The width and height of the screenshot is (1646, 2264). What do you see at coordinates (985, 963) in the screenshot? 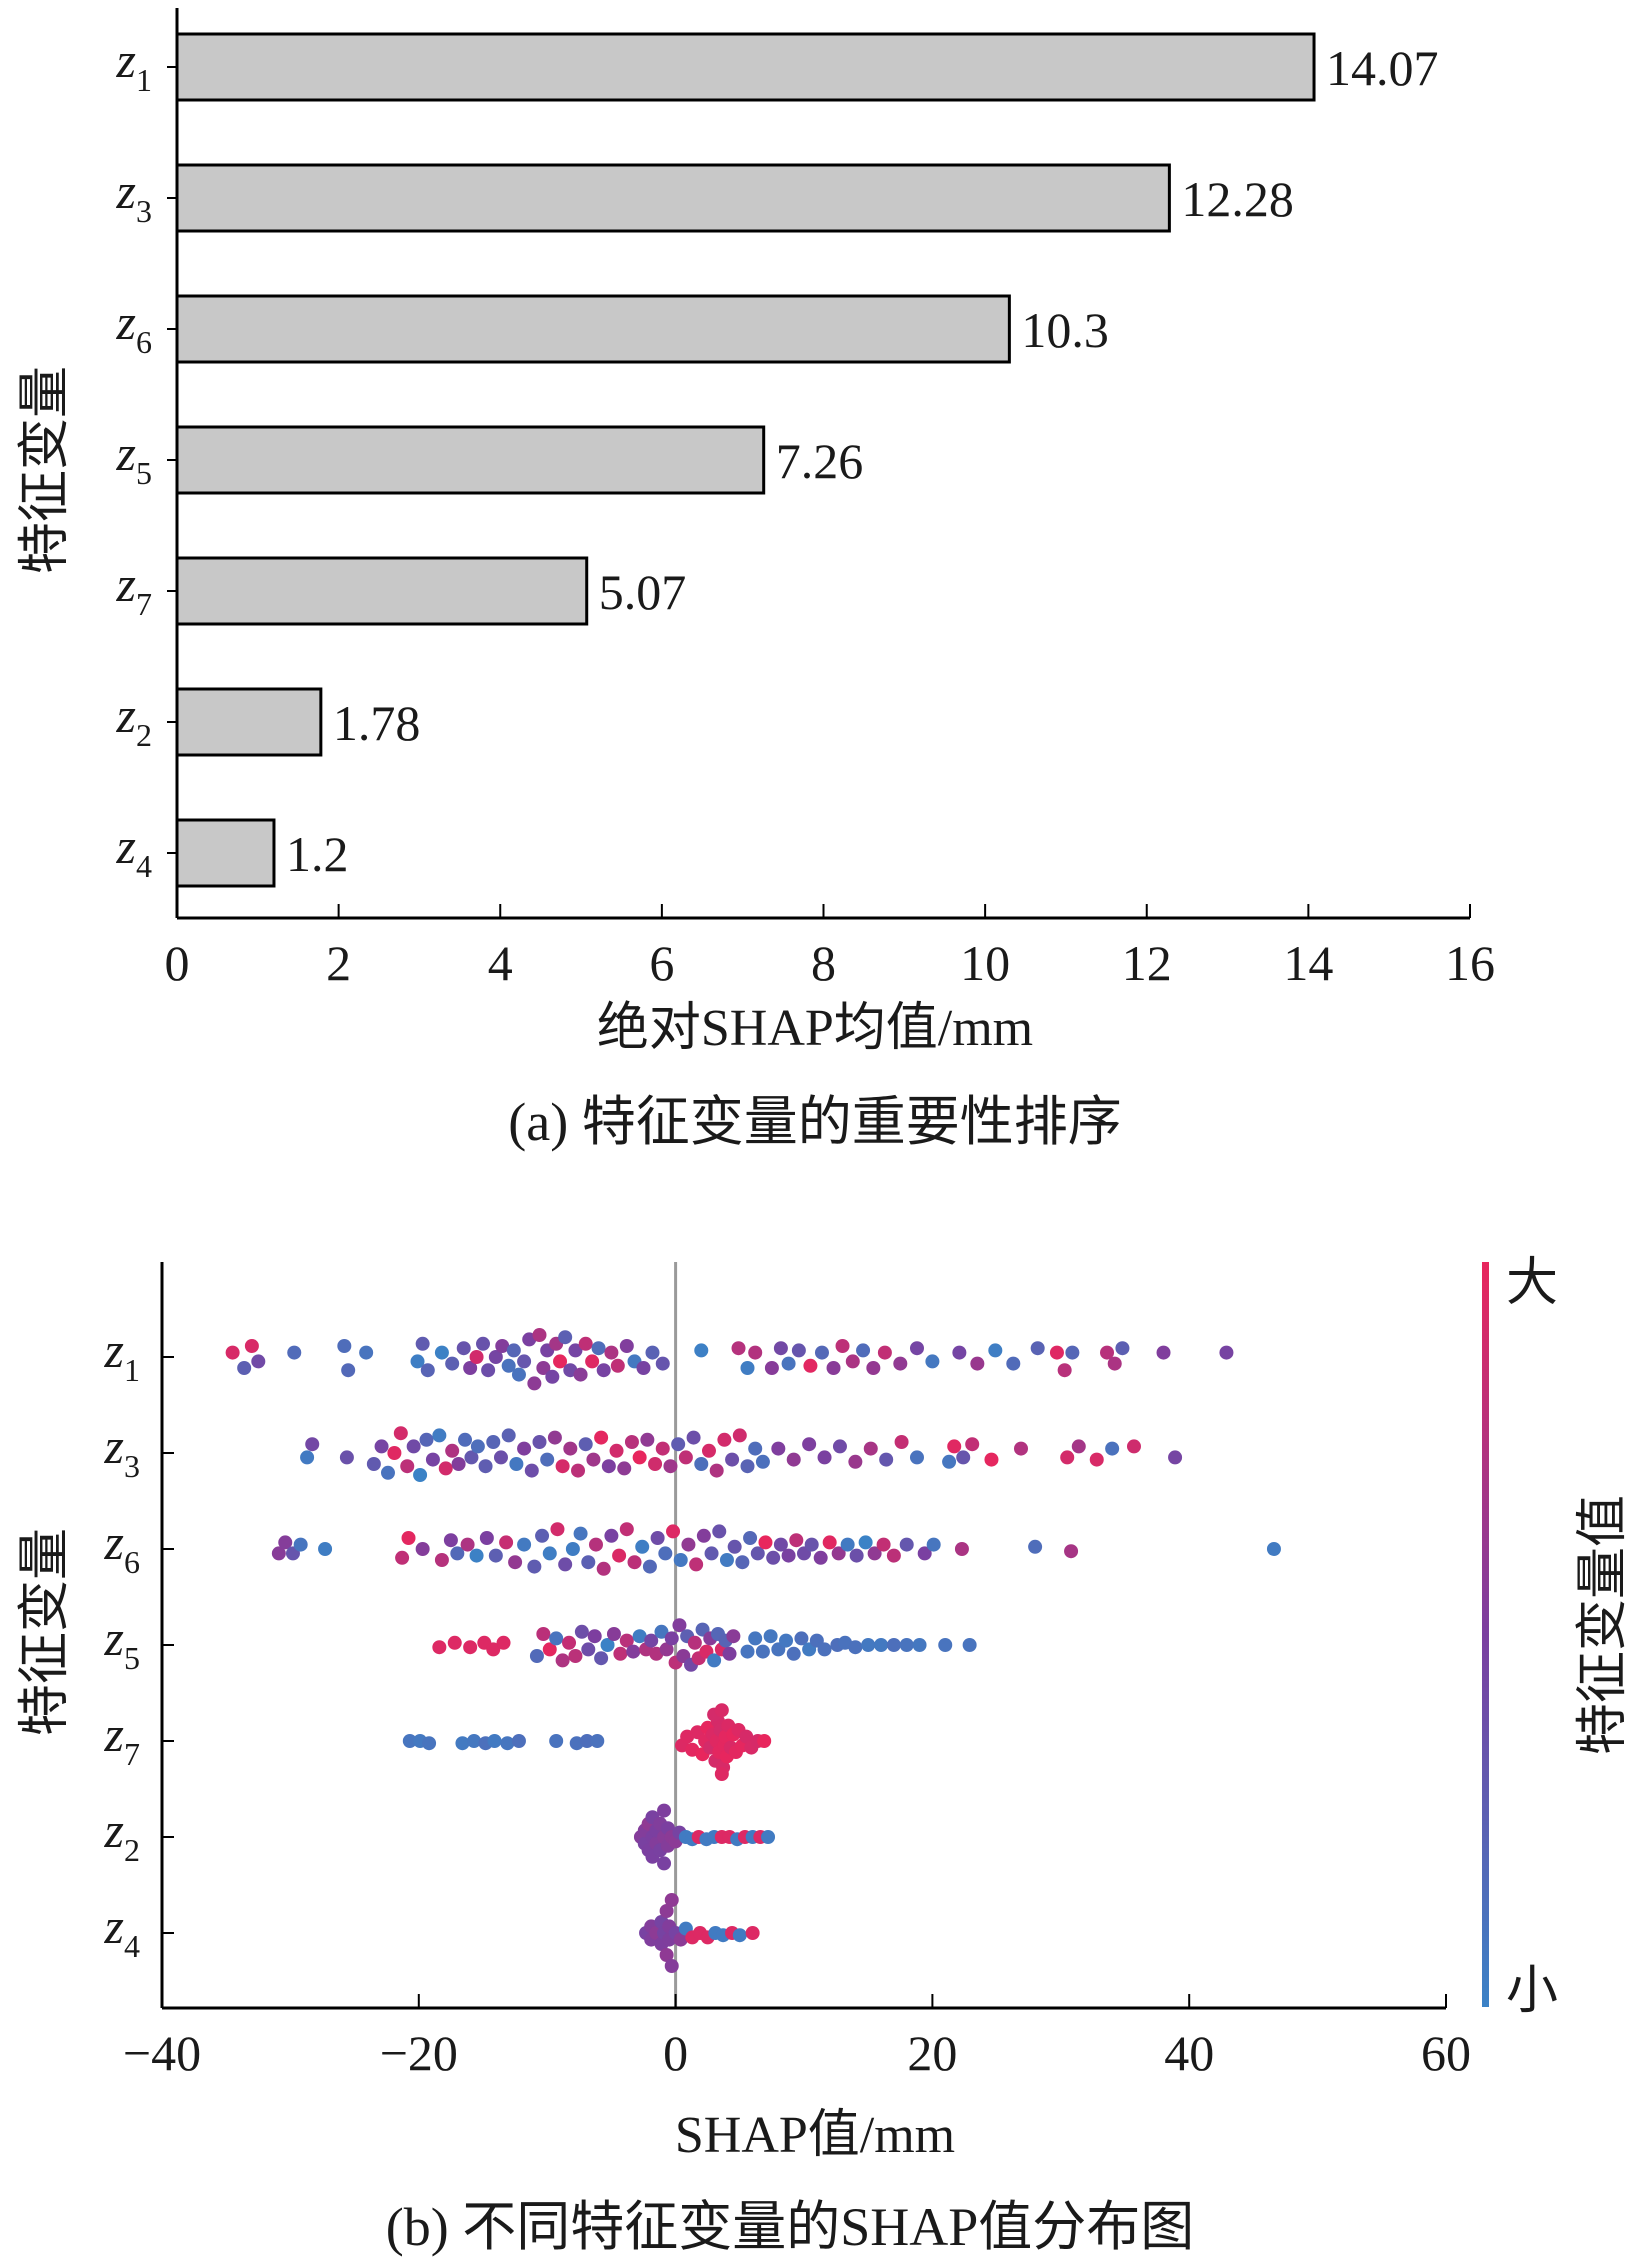
I see `x-tick-label: 10` at bounding box center [985, 963].